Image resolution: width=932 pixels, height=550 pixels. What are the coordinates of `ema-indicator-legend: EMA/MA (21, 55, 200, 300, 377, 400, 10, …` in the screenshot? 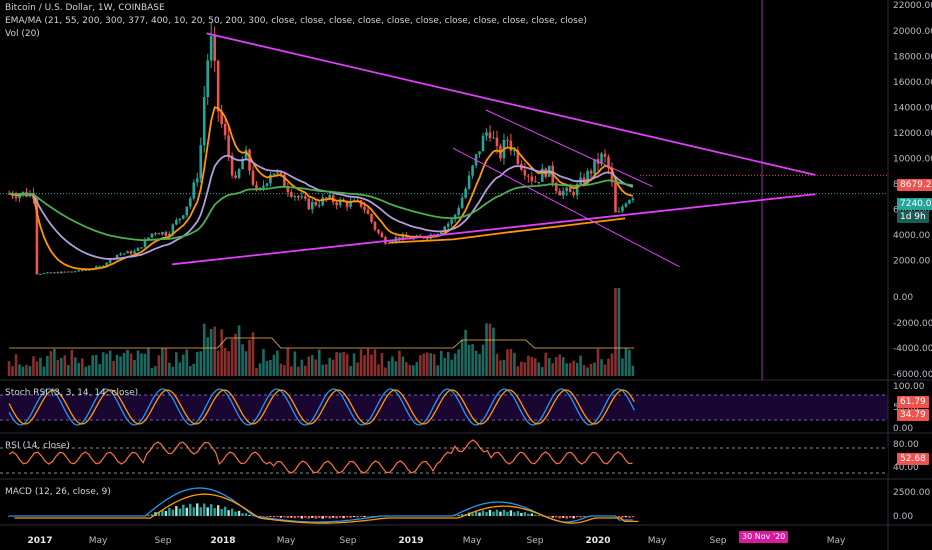 It's located at (296, 21).